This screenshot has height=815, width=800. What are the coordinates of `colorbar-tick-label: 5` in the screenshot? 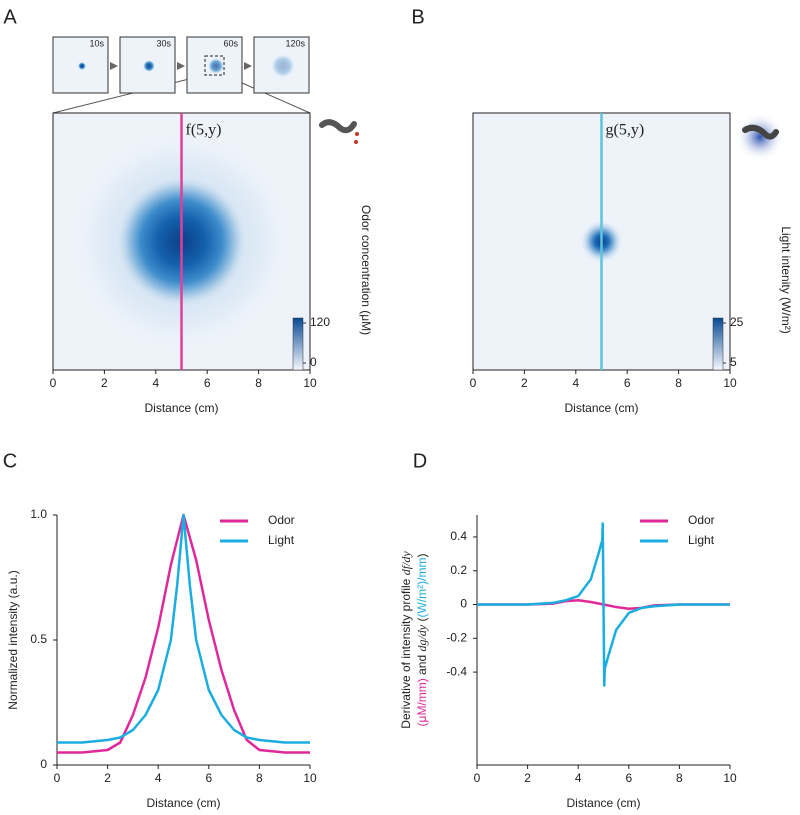 It's located at (733, 362).